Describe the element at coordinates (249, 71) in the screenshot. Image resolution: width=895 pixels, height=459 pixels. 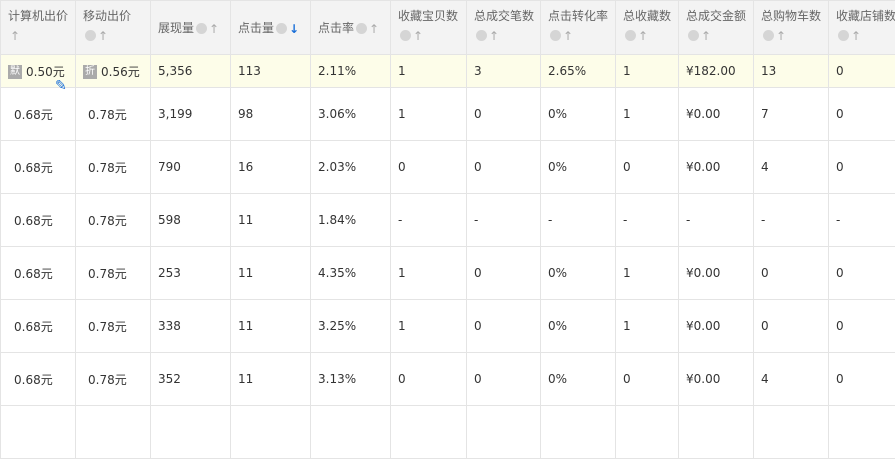
I see `cell-value: 113` at that location.